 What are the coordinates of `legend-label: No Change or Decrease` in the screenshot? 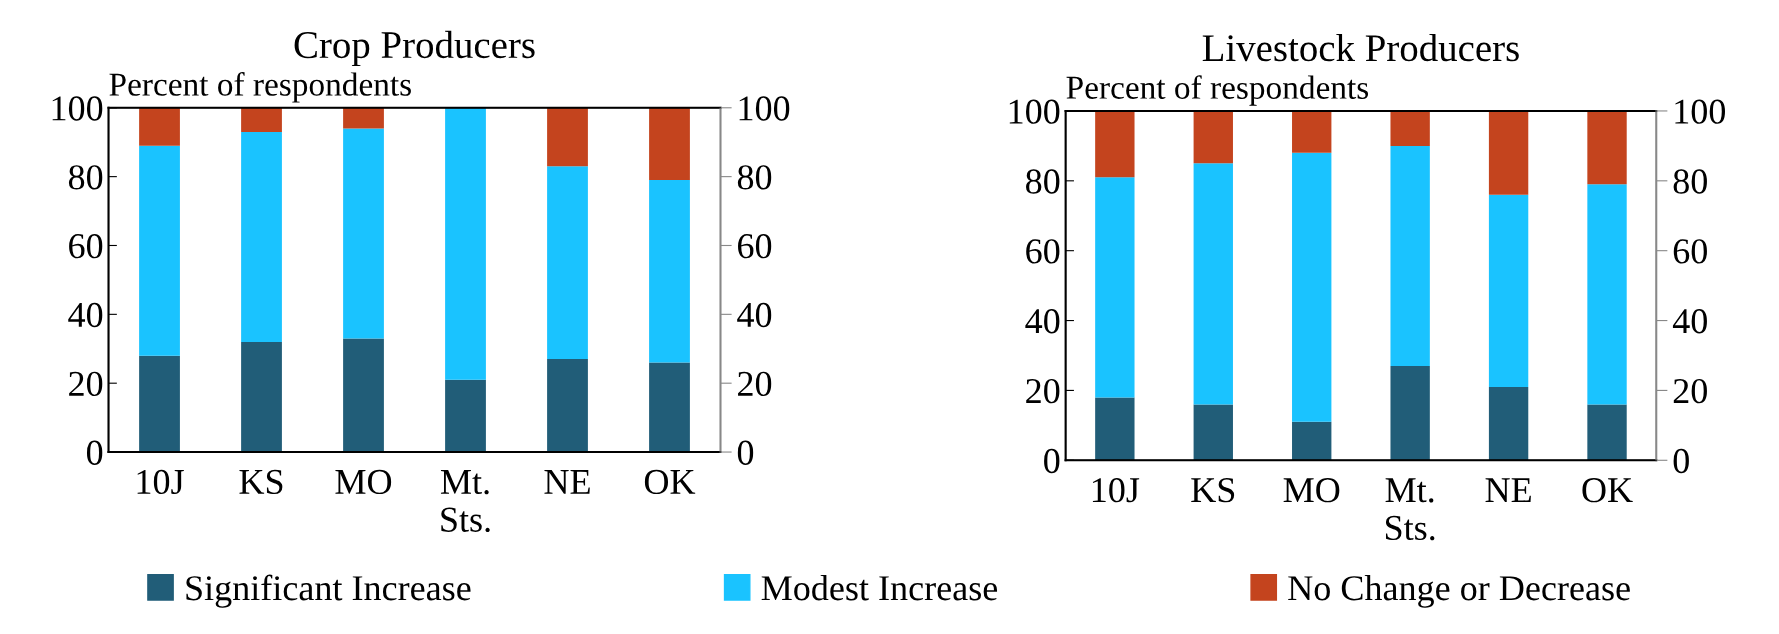 It's located at (1459, 591).